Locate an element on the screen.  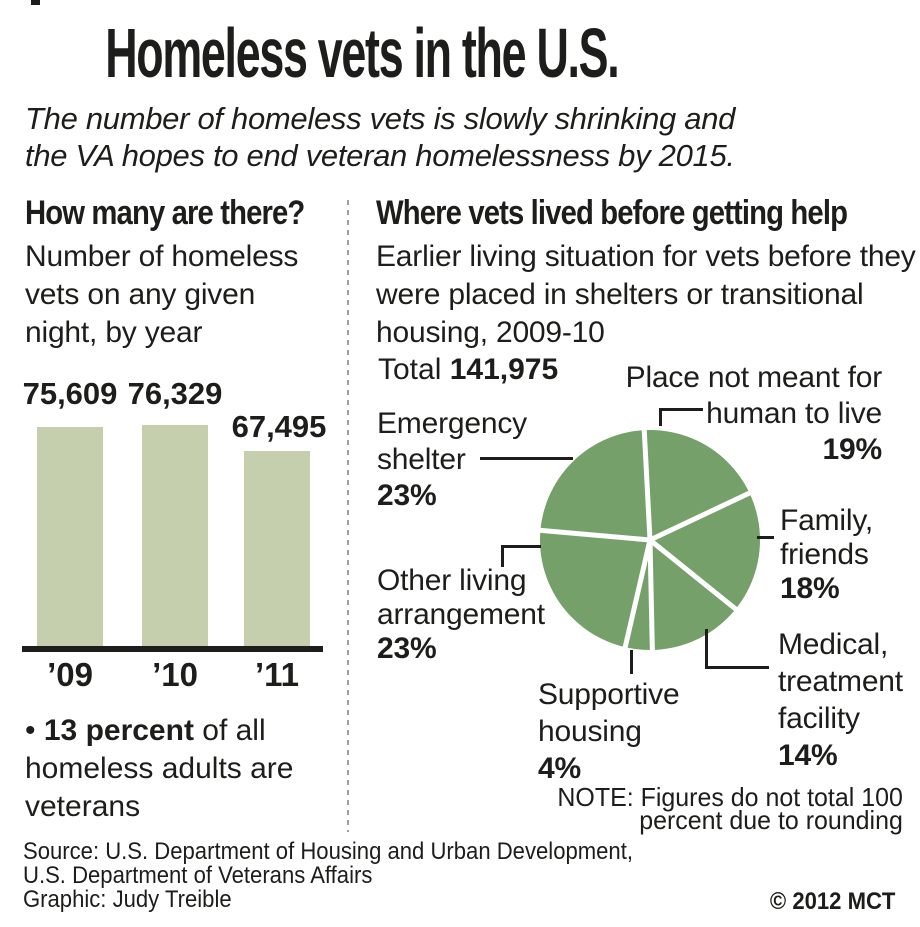
pie-total: Total 141,975 is located at coordinates (468, 370).